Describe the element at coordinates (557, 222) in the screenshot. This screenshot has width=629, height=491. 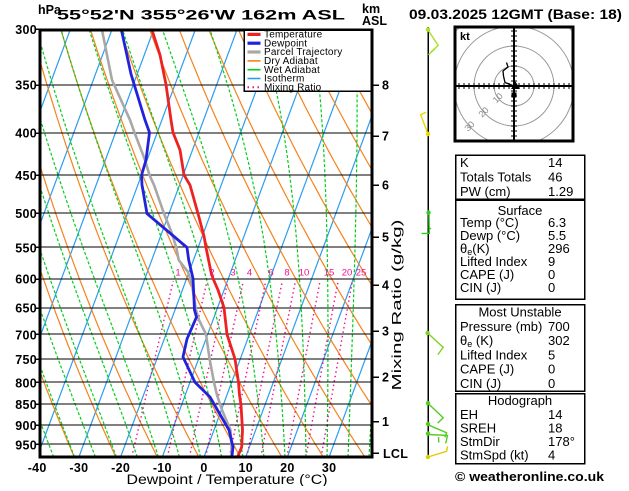
I see `svg-text: 6.3` at that location.